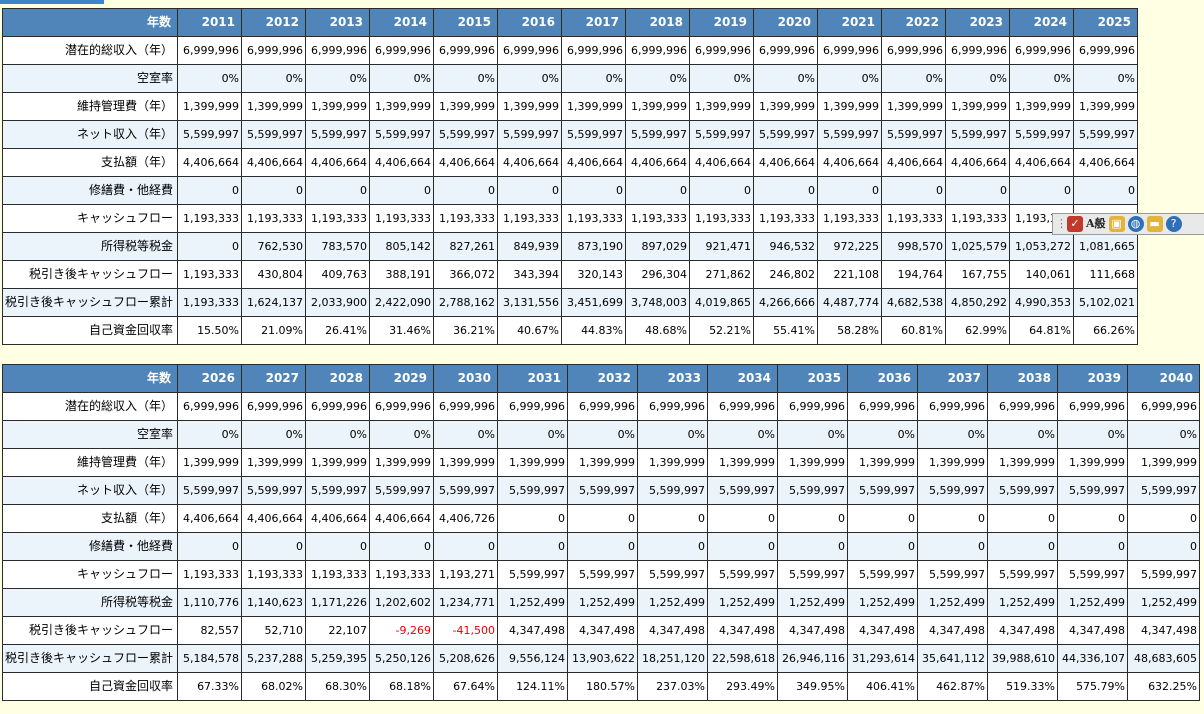 The height and width of the screenshot is (714, 1204). Describe the element at coordinates (533, 658) in the screenshot. I see `table-cell: 9,556,124` at that location.